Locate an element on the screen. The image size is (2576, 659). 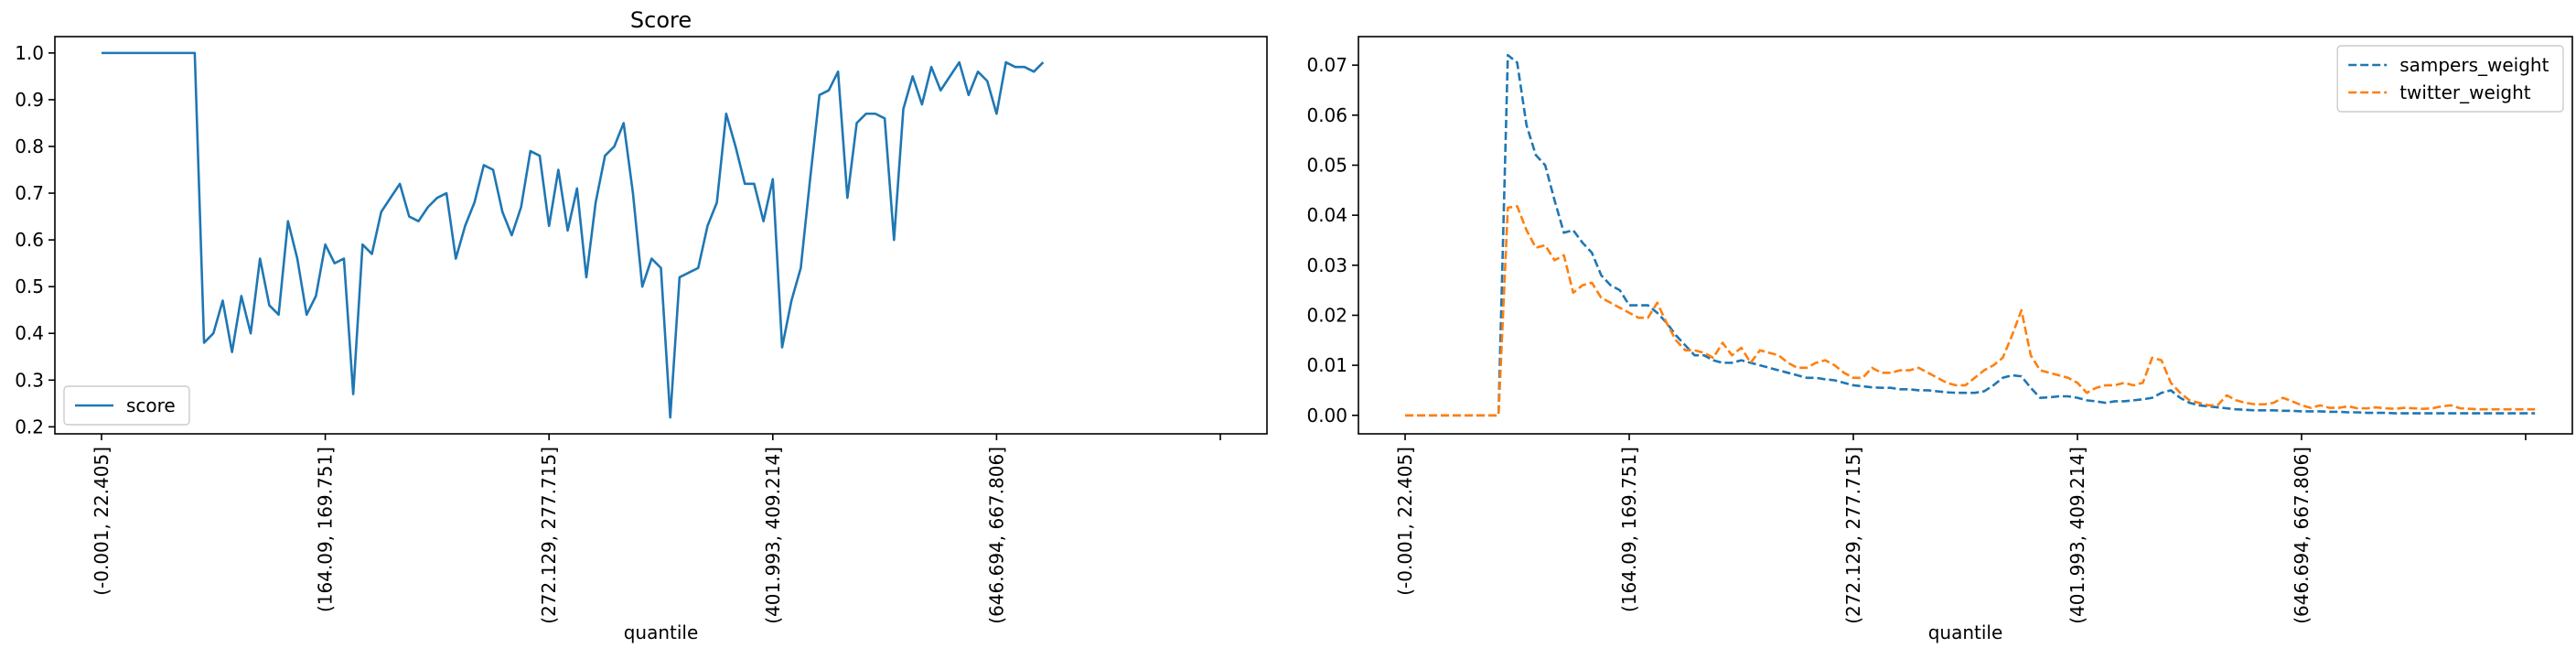
legend: score is located at coordinates (127, 405).